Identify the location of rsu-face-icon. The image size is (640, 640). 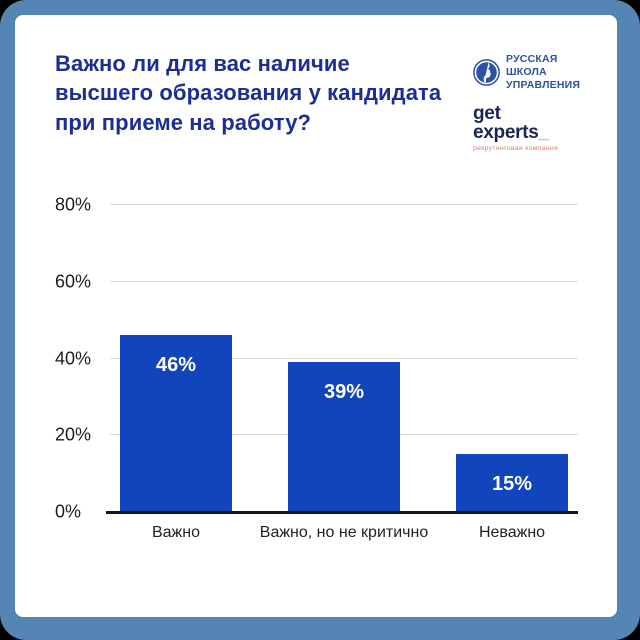
(486, 72).